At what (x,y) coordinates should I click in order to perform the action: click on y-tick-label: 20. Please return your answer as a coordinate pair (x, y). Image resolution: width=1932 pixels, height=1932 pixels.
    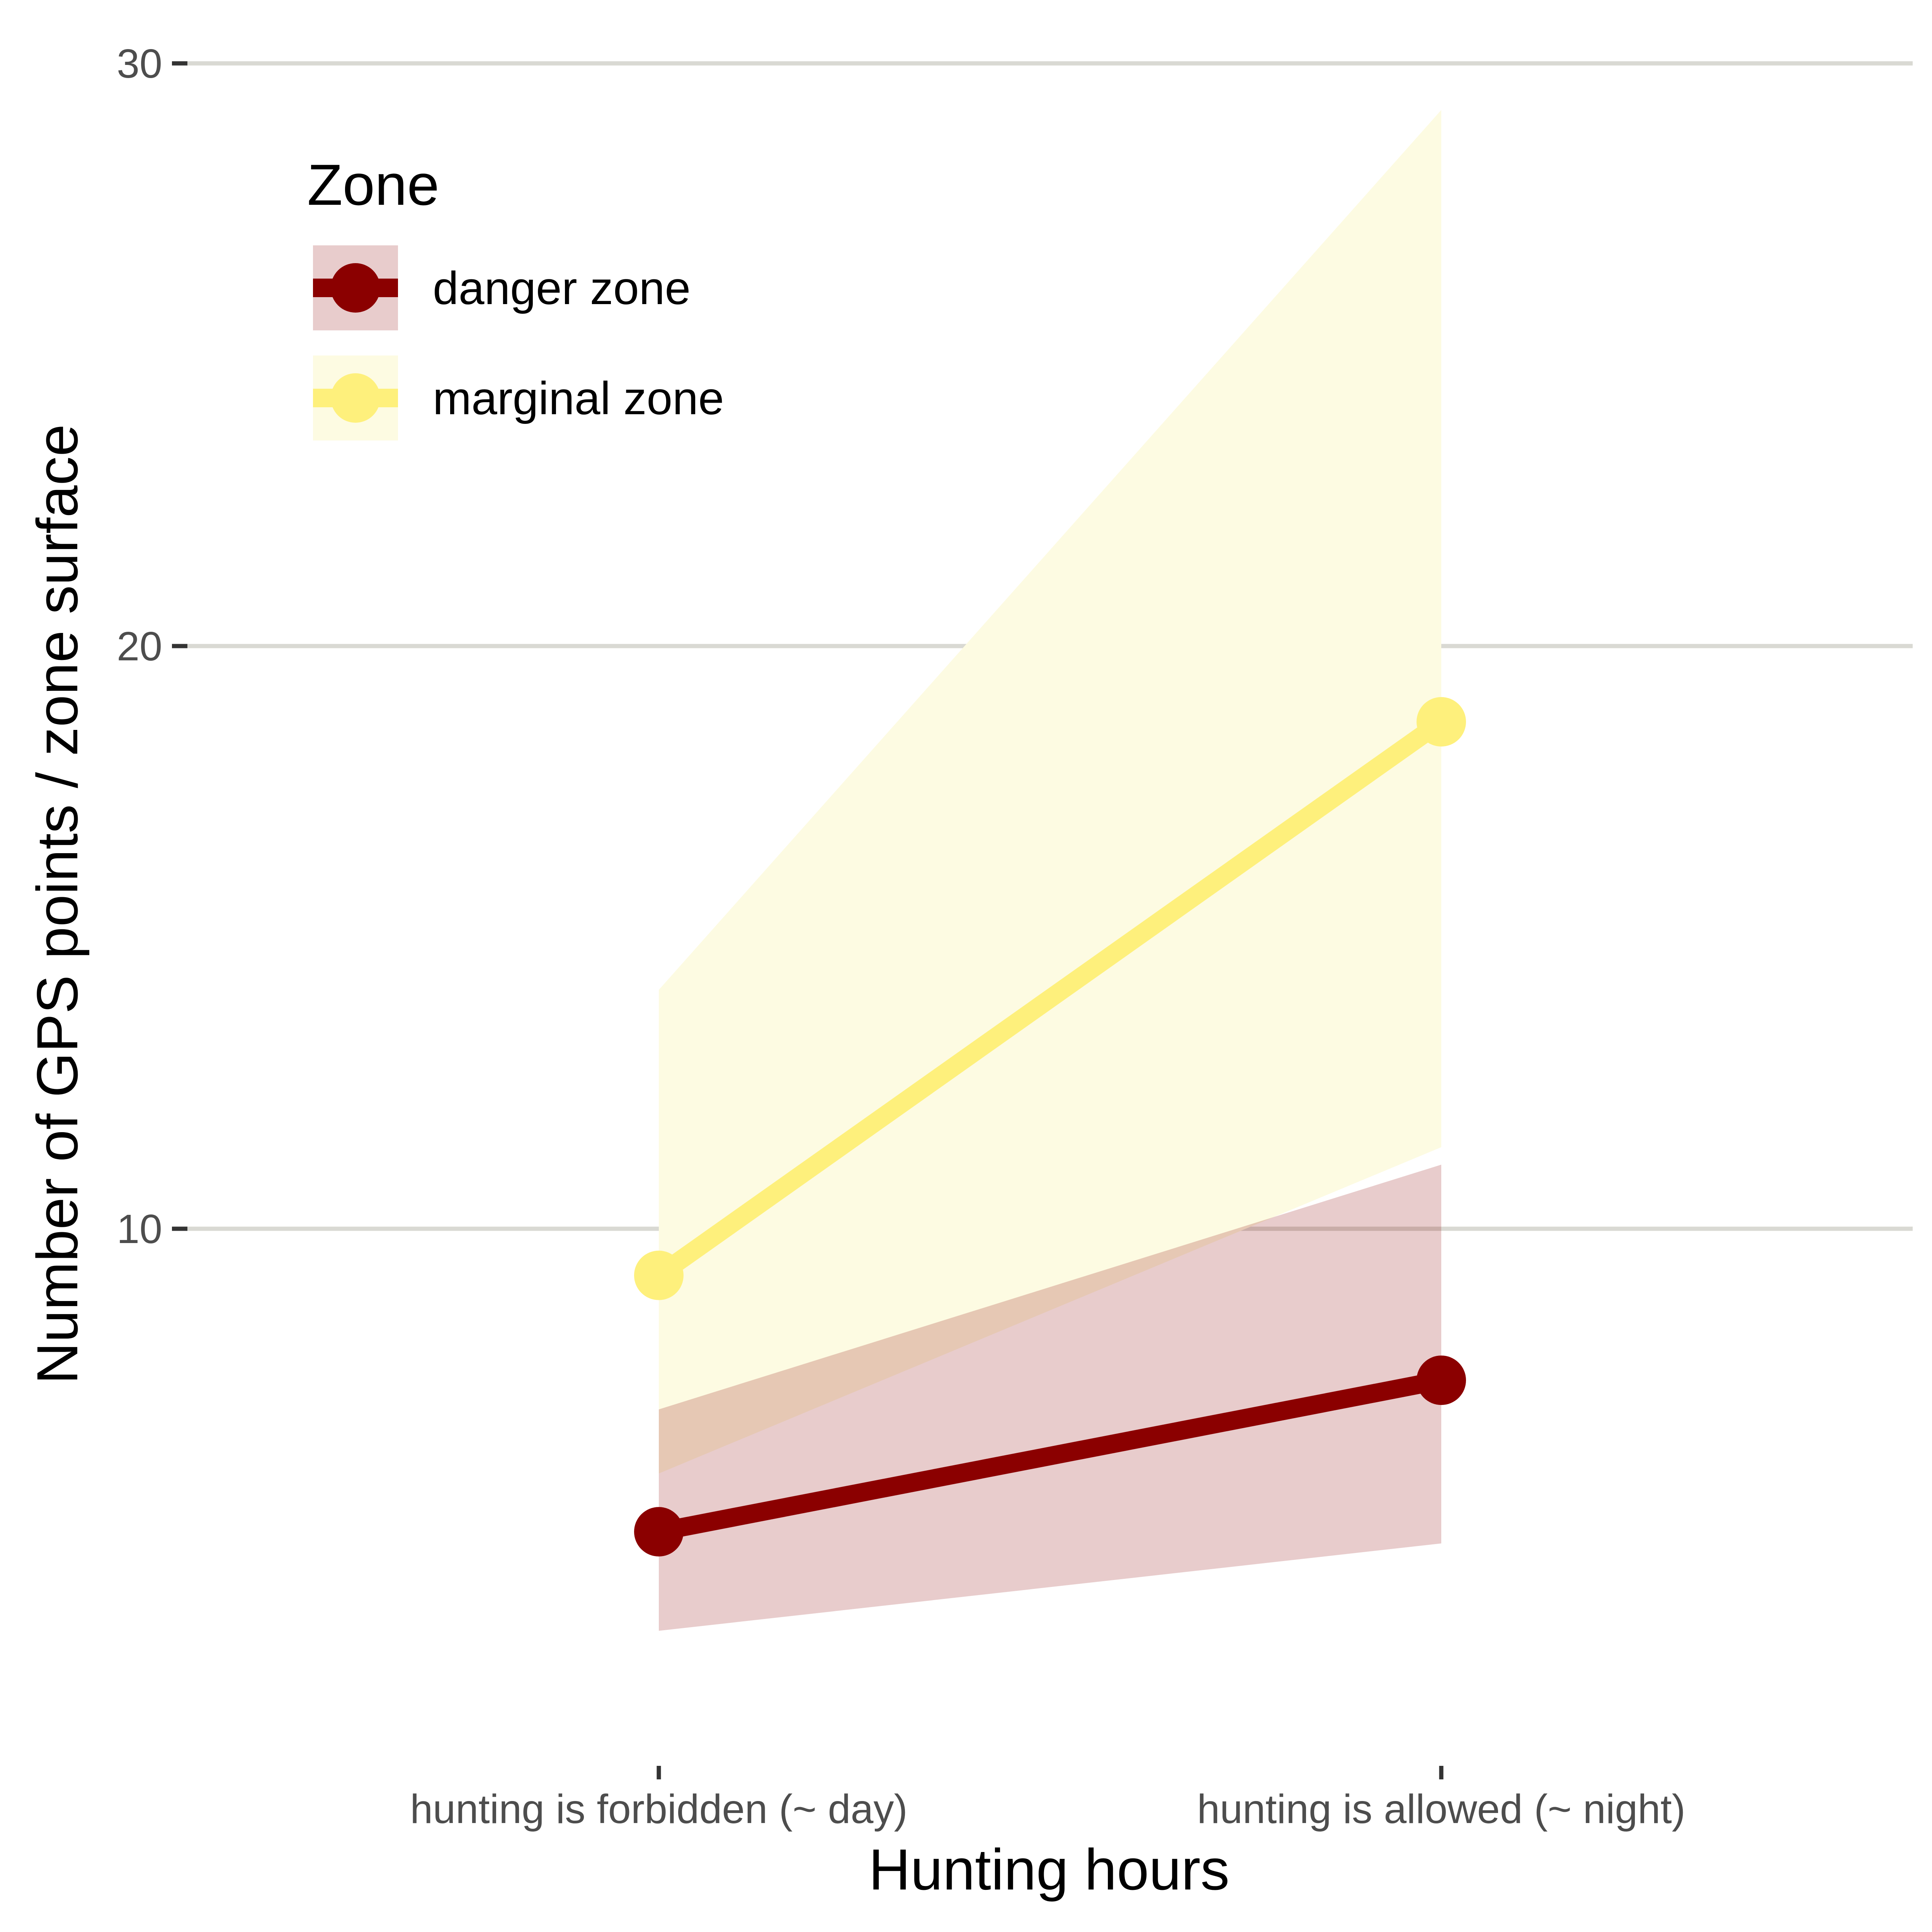
    Looking at the image, I should click on (139, 646).